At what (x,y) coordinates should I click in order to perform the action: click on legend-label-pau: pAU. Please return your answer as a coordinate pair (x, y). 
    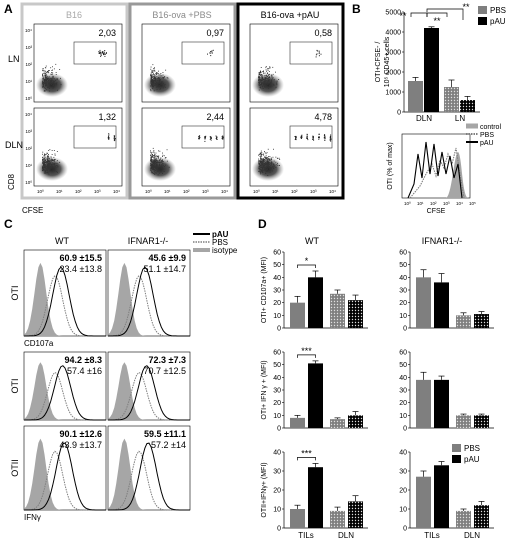
    Looking at the image, I should click on (487, 143).